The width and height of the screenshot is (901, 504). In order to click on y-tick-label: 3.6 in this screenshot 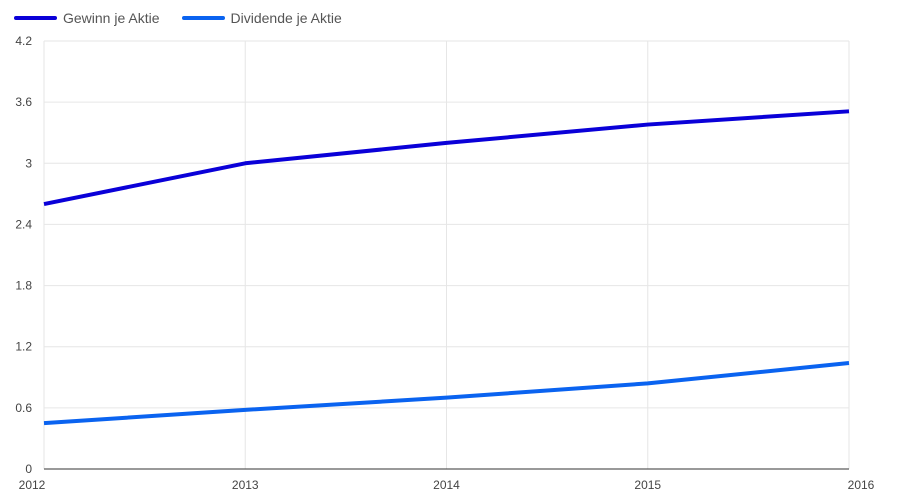, I will do `click(23, 102)`.